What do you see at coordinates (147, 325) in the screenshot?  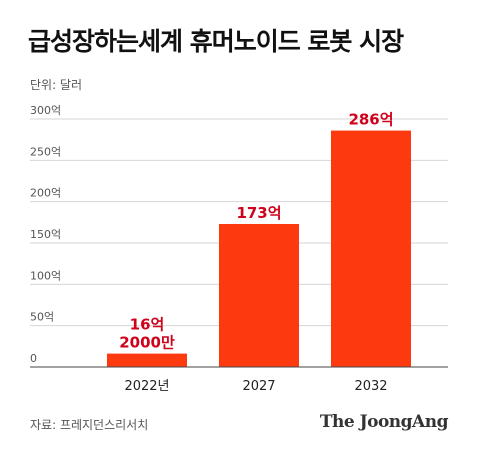 I see `data-label: 16억` at bounding box center [147, 325].